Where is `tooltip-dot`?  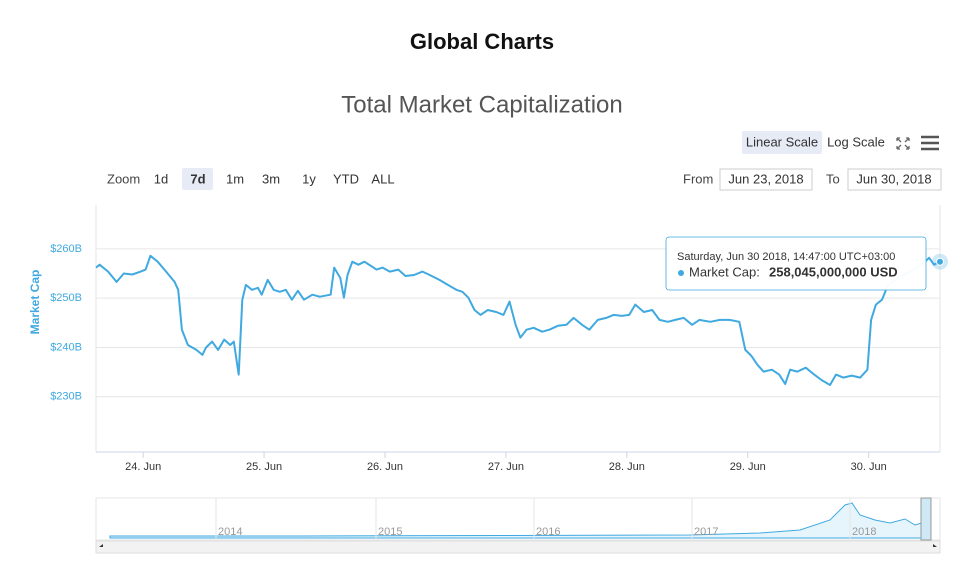 tooltip-dot is located at coordinates (681, 273).